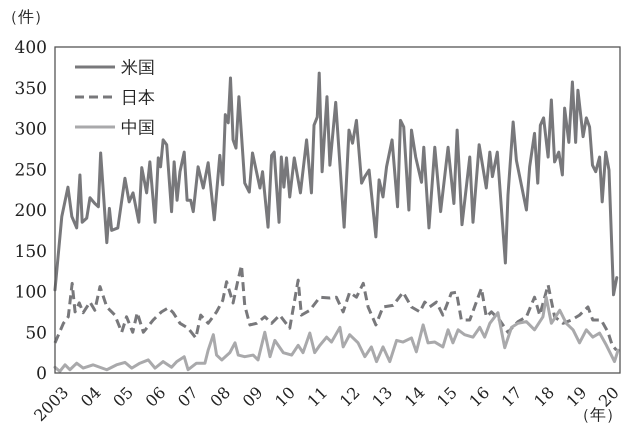 This screenshot has width=625, height=430. I want to click on y-tick-label: 300, so click(30, 130).